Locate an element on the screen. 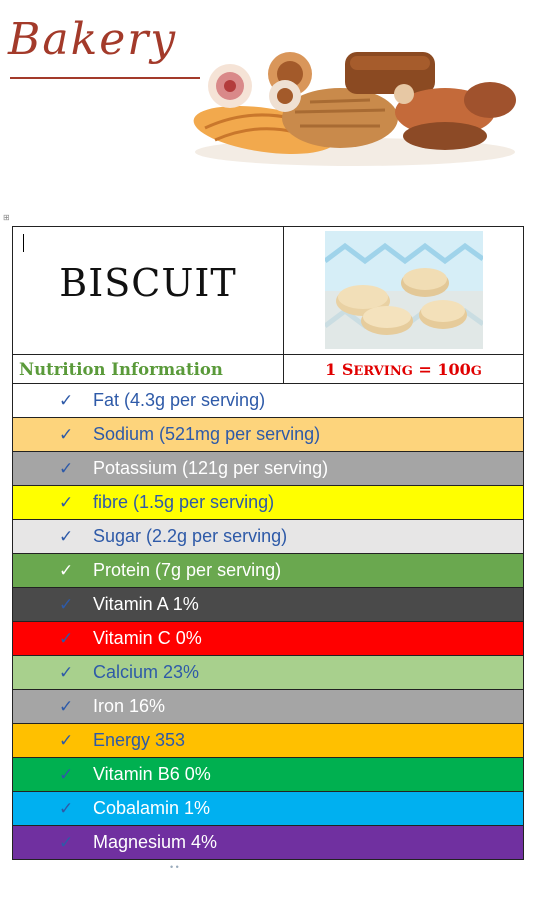 The width and height of the screenshot is (540, 900). nutrient-row: ✓ Vitamin C 0% is located at coordinates (268, 638).